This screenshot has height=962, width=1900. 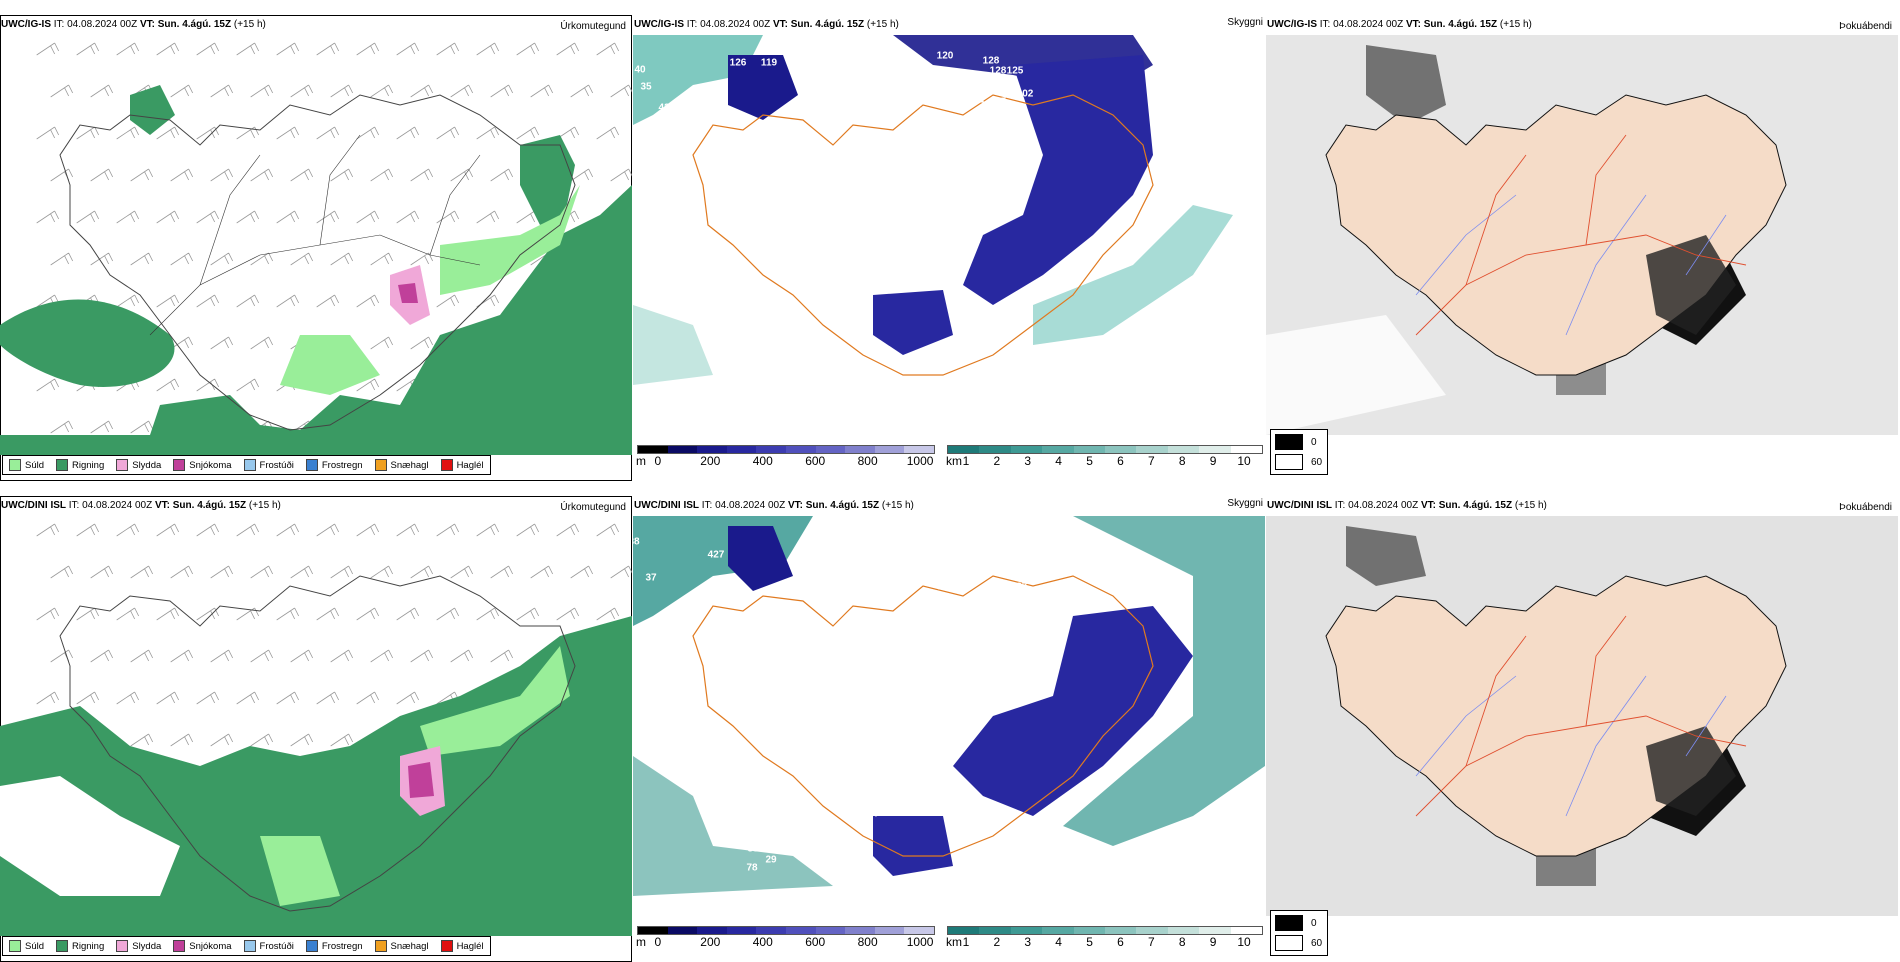 What do you see at coordinates (1151, 461) in the screenshot?
I see `colorbar-tick: 7` at bounding box center [1151, 461].